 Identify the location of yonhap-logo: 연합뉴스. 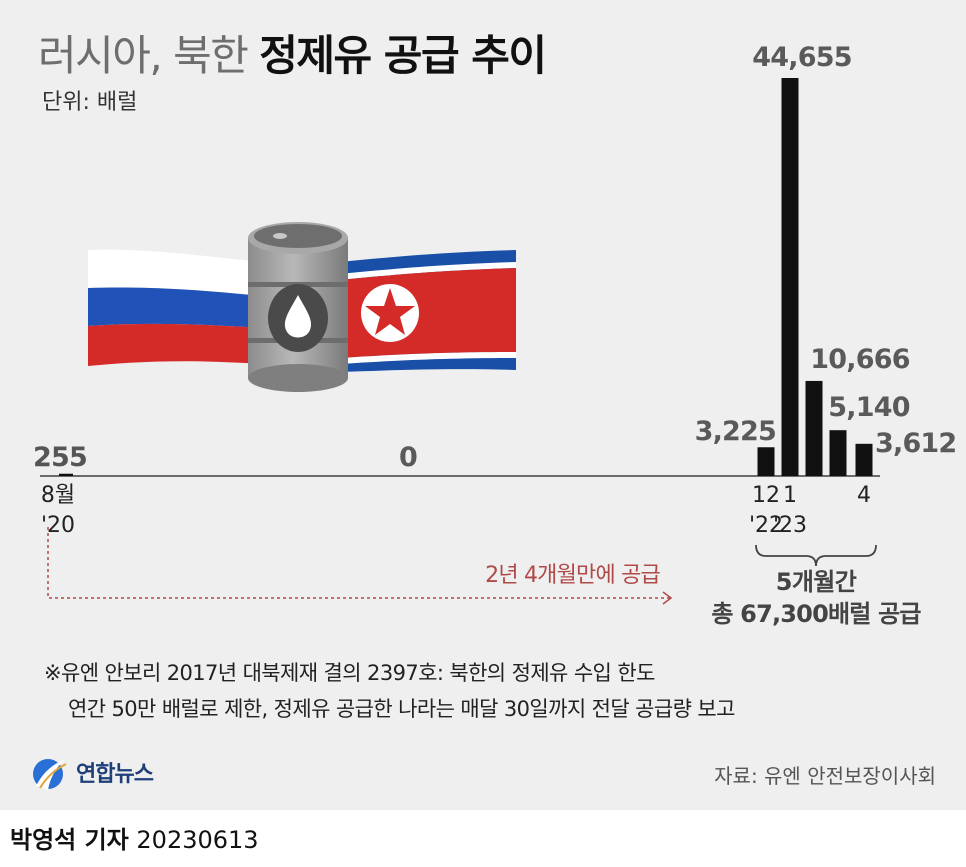
(128, 774).